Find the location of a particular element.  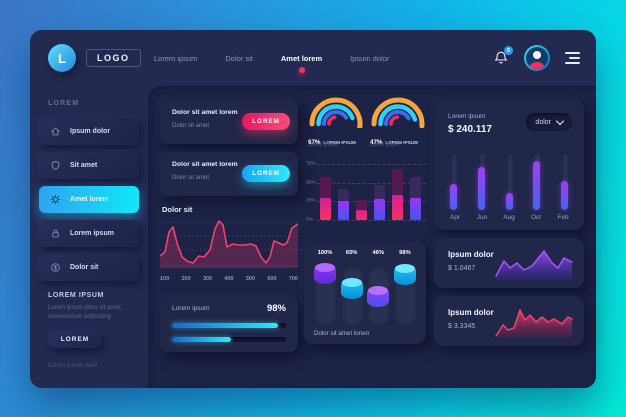

logo-text: LOGO is located at coordinates (113, 58).